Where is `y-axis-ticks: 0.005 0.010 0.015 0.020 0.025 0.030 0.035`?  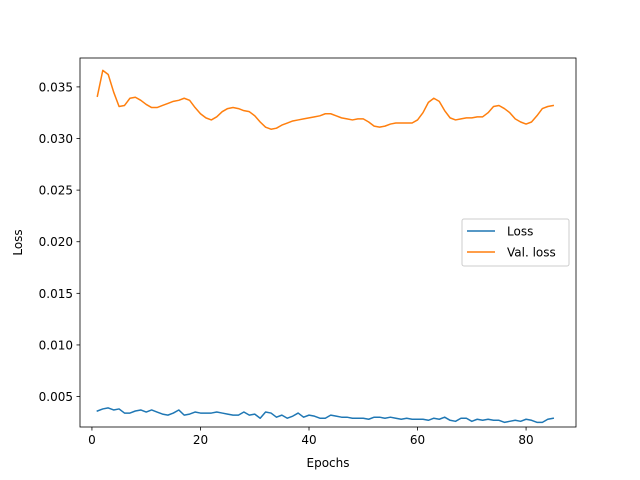
y-axis-ticks: 0.005 0.010 0.015 0.020 0.025 0.030 0.035 is located at coordinates (59, 242).